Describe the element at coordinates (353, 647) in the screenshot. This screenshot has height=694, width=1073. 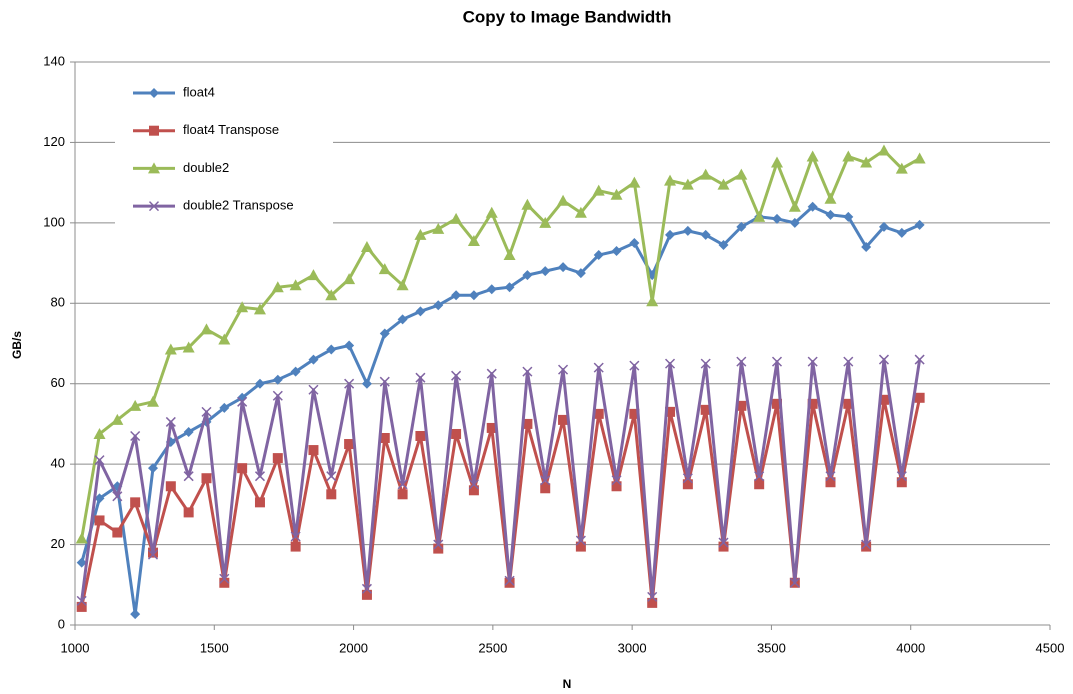
I see `x-tick-label: 2000` at that location.